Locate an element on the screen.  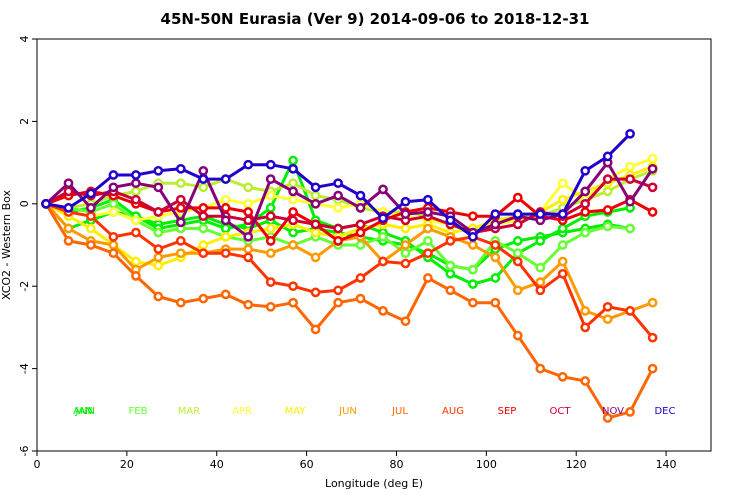
legend-label-mar: MAR is located at coordinates (189, 411).